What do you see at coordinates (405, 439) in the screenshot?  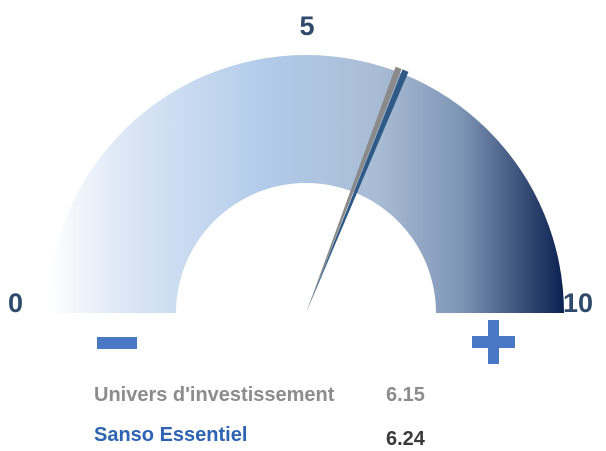 I see `legend-value-fund: 6.24` at bounding box center [405, 439].